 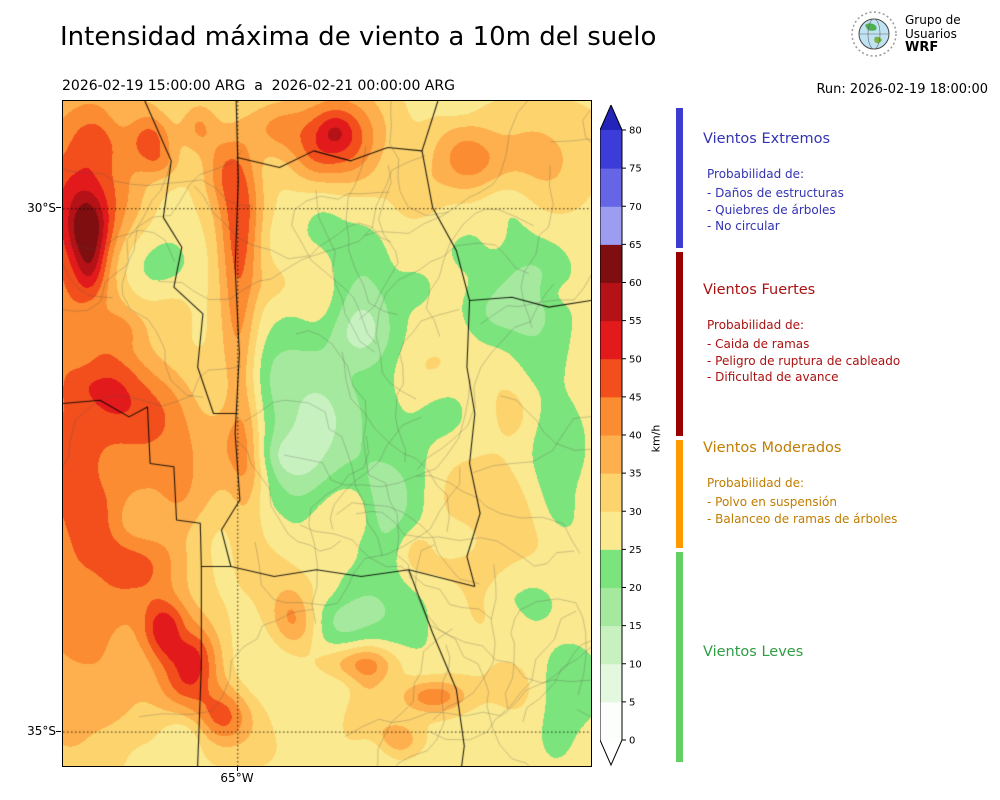 What do you see at coordinates (611, 117) in the screenshot?
I see `colorbar-over-arrow` at bounding box center [611, 117].